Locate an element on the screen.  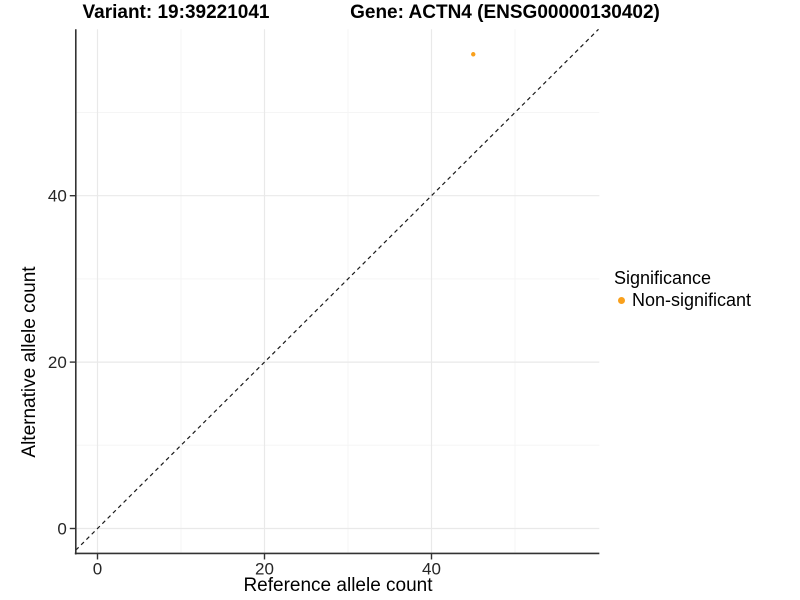
variant-title: Variant: 19:39221041 is located at coordinates (176, 12).